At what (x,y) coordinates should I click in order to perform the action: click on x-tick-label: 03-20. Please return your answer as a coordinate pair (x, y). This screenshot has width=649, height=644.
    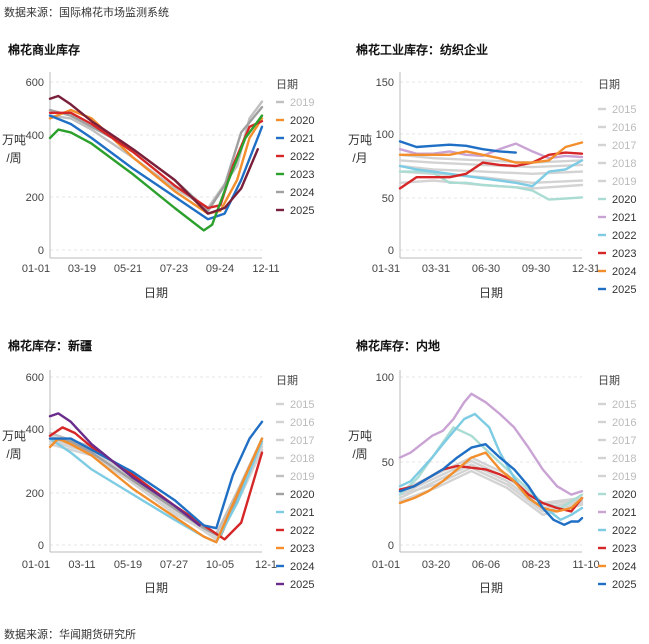
    Looking at the image, I should click on (436, 565).